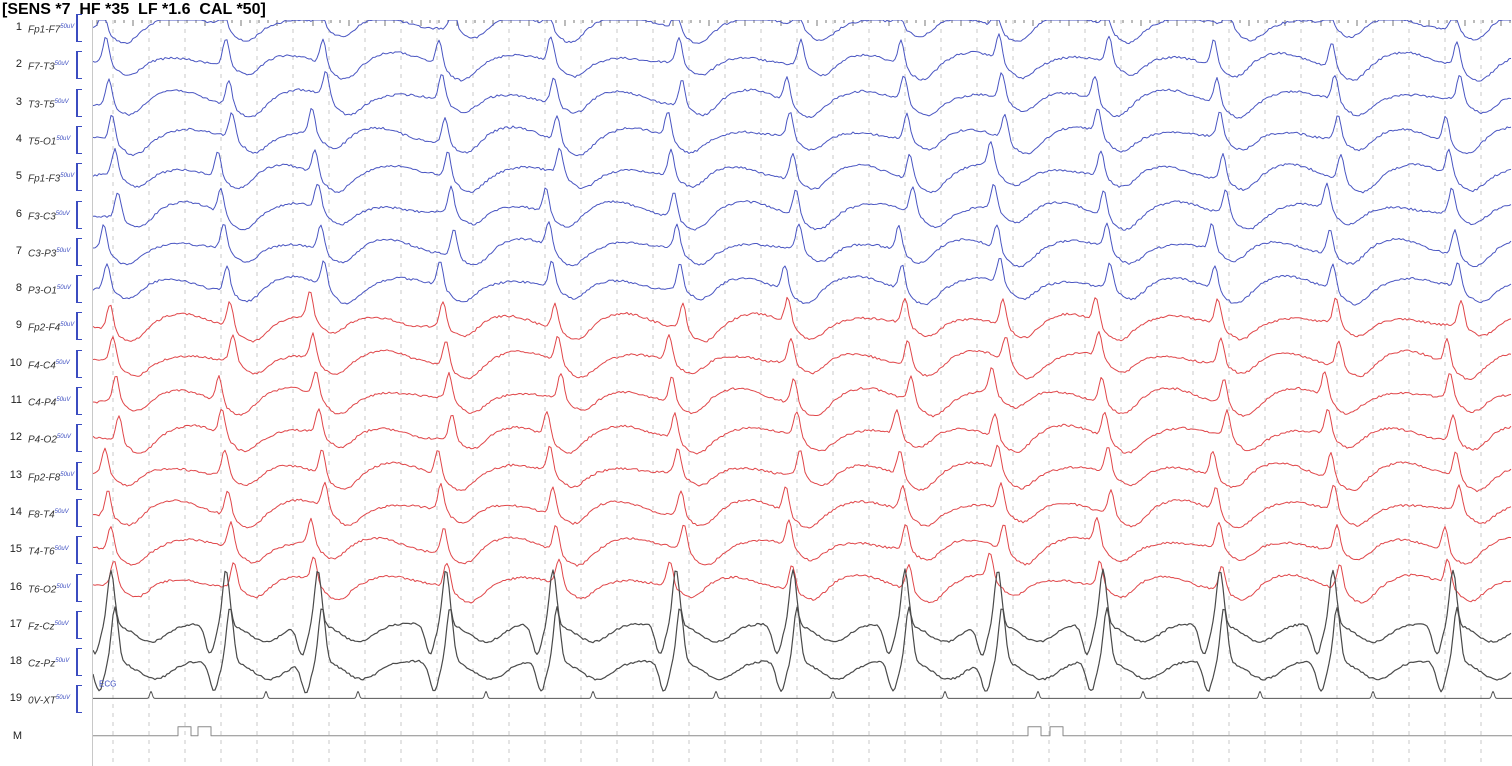  Describe the element at coordinates (15, 586) in the screenshot. I see `channel-number: 16` at that location.